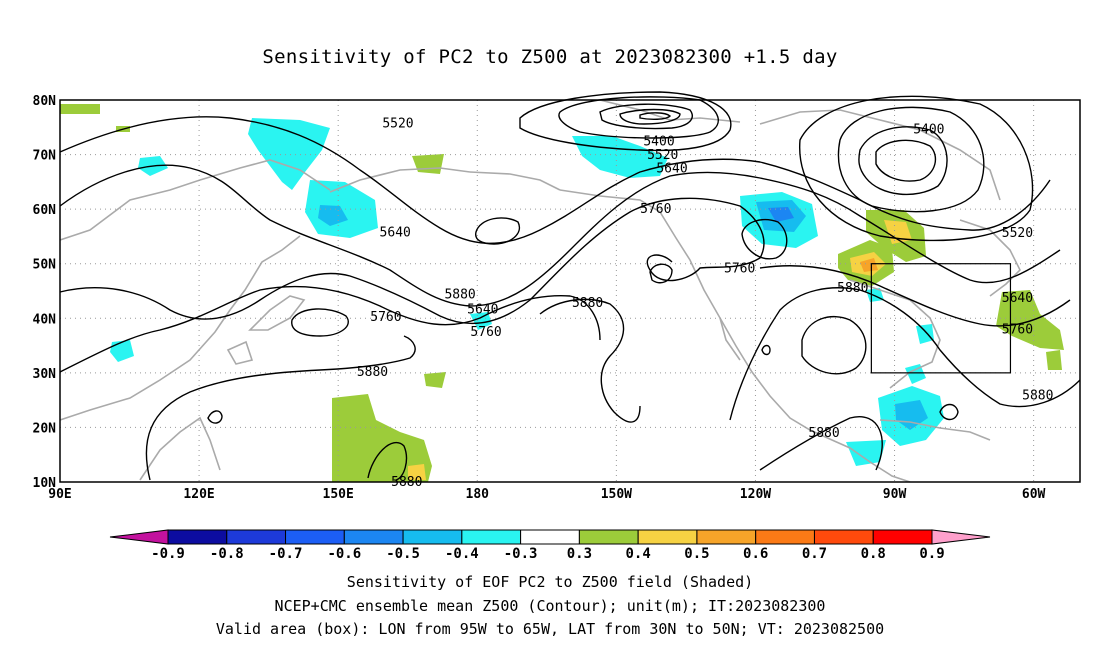 The width and height of the screenshot is (1100, 650). I want to click on colorbar-label: 0.8, so click(873, 554).